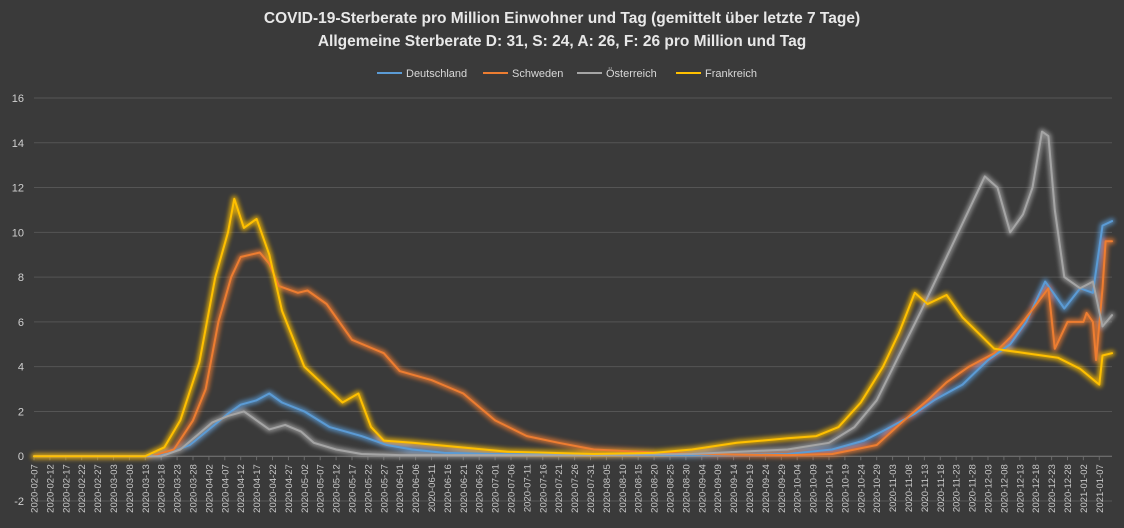 Image resolution: width=1124 pixels, height=528 pixels. What do you see at coordinates (941, 488) in the screenshot?
I see `x-tick-label: 2020-11-18` at bounding box center [941, 488].